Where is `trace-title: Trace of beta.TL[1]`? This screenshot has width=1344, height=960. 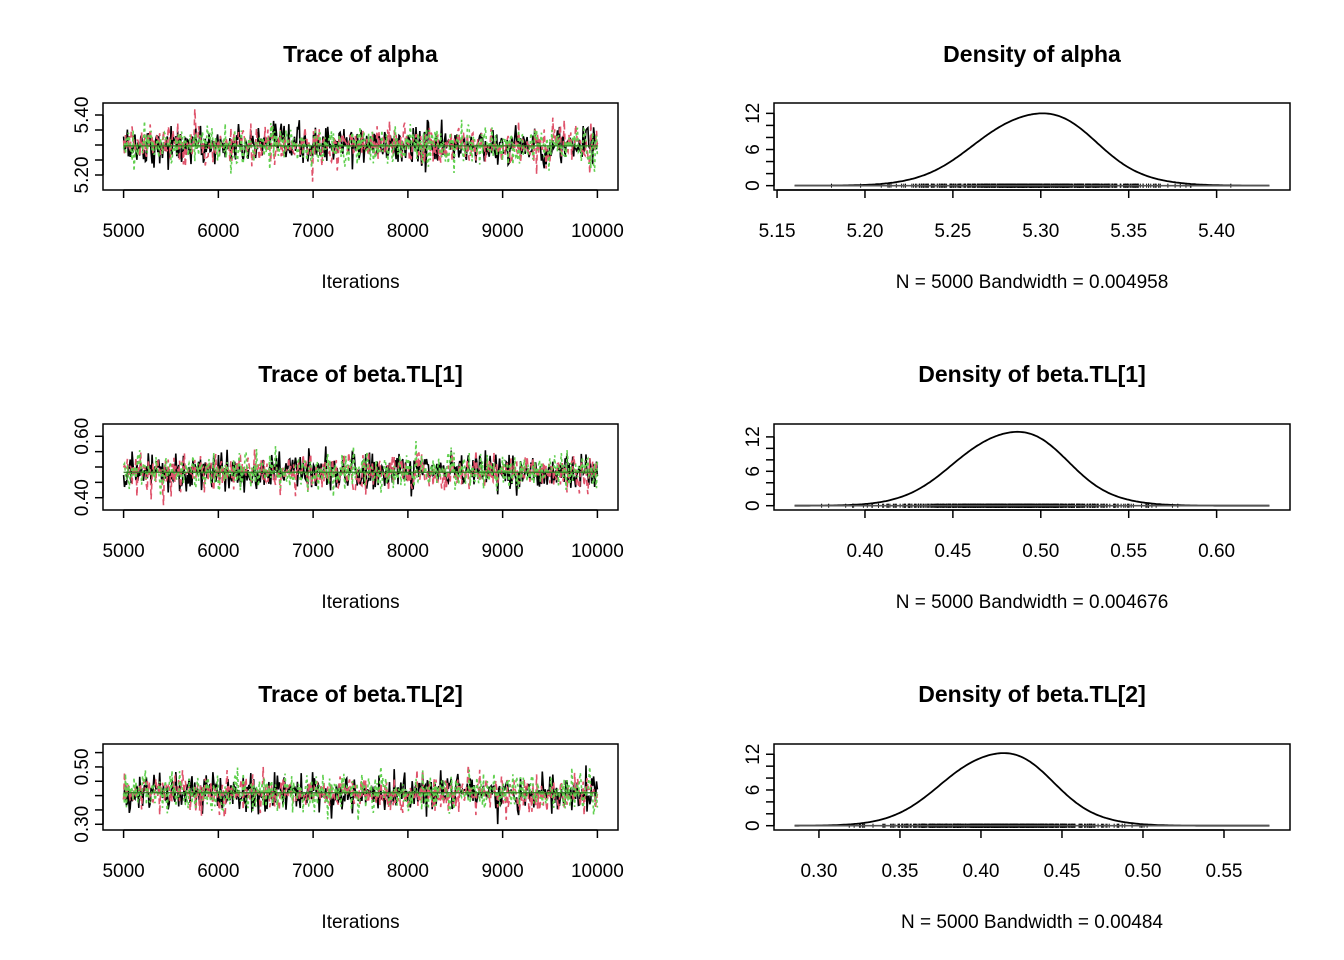 trace-title: Trace of beta.TL[1] is located at coordinates (360, 374).